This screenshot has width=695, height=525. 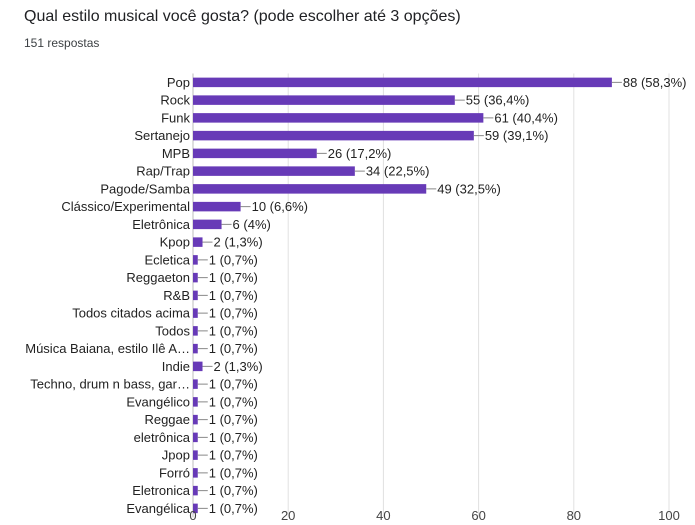 I want to click on category-label: Rock, so click(x=175, y=100).